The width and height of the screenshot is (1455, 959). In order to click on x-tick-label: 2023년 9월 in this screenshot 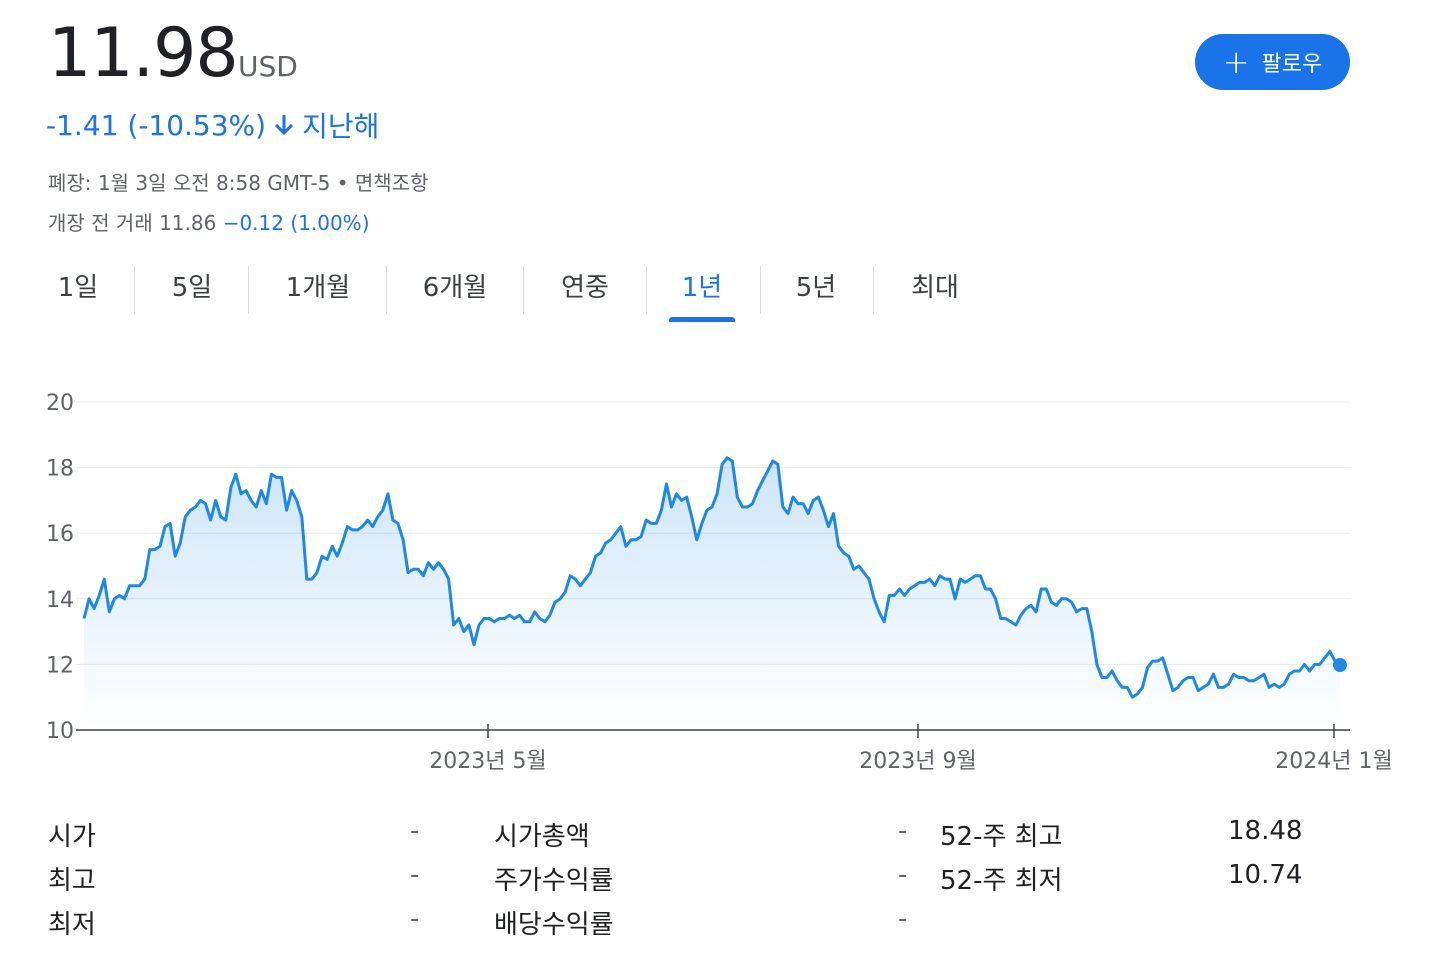, I will do `click(917, 761)`.